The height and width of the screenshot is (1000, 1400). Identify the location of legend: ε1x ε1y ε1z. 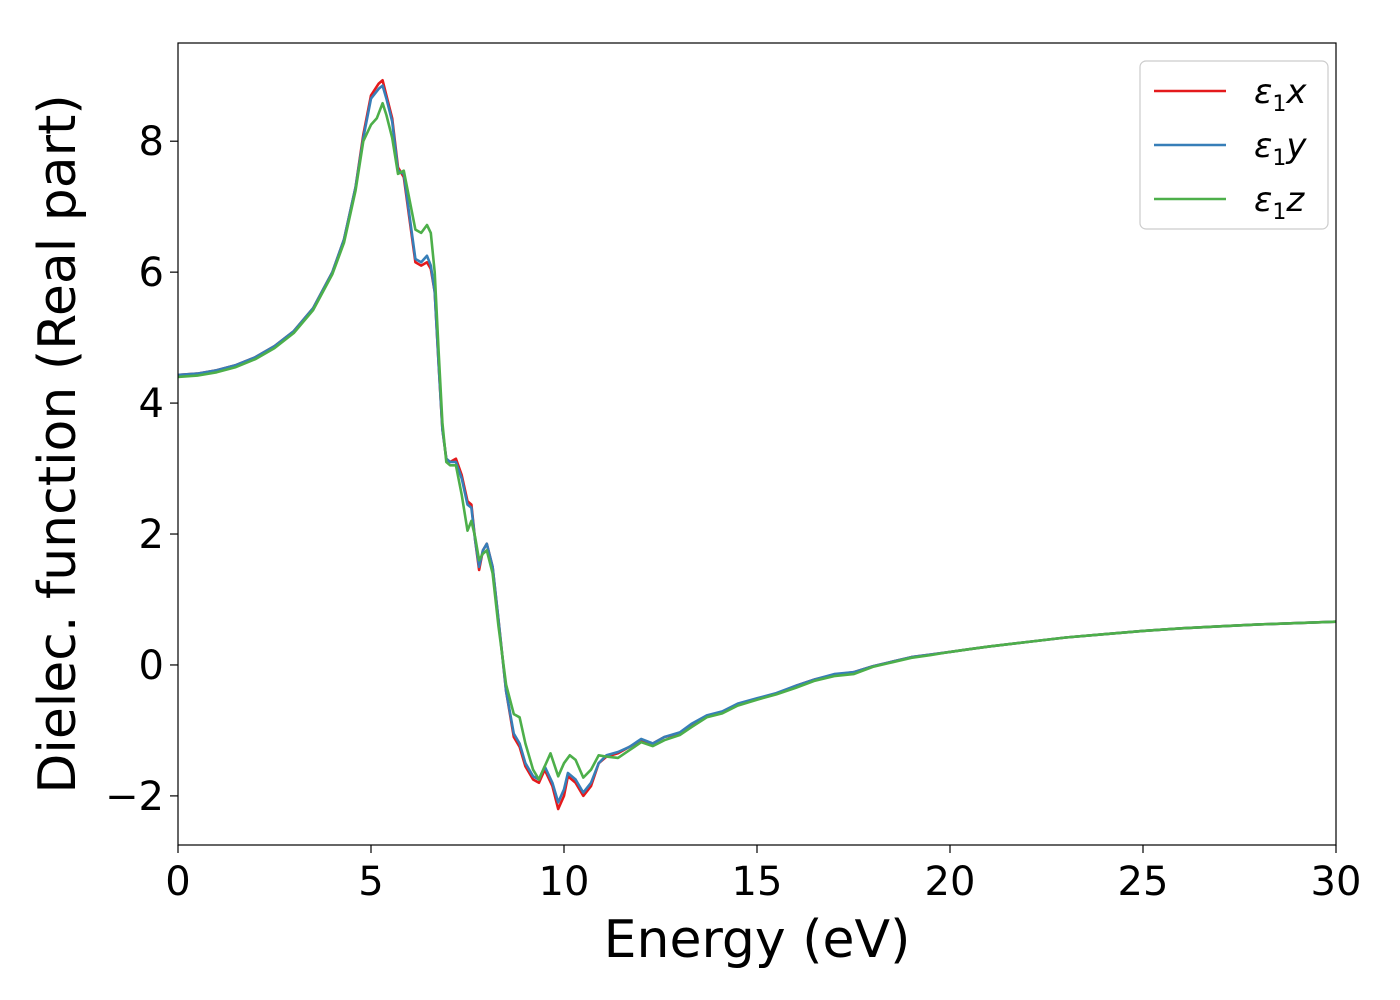
(1234, 145).